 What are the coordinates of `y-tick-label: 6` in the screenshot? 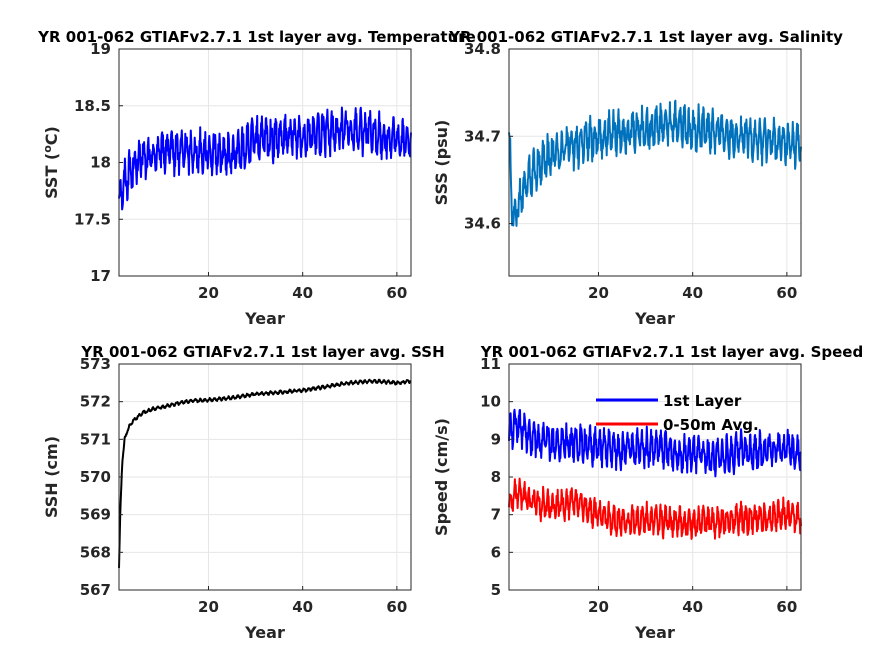 It's located at (496, 552).